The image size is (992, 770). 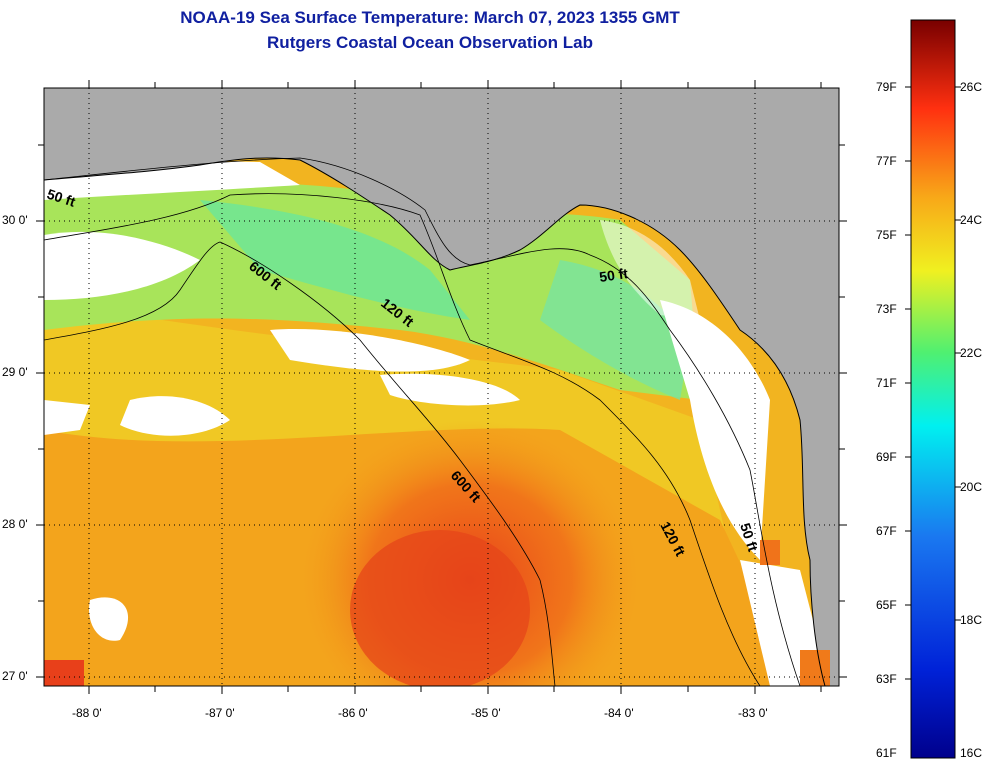 I want to click on colorbar-f-label: 79F, so click(x=886, y=87).